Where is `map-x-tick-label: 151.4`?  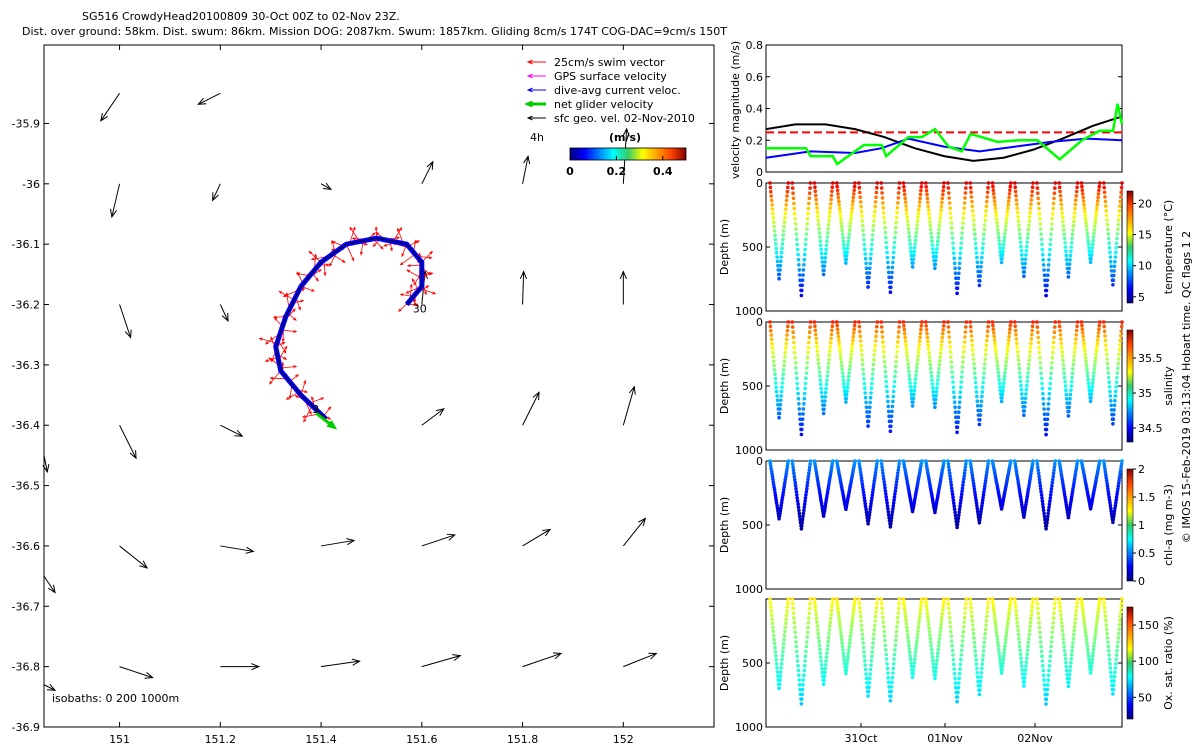
map-x-tick-label: 151.4 is located at coordinates (321, 739).